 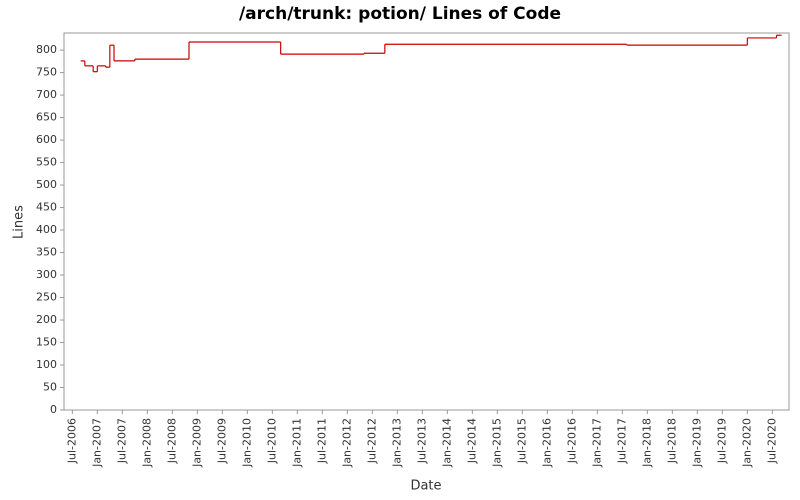 I want to click on y-tick-label: 500, so click(x=46, y=184).